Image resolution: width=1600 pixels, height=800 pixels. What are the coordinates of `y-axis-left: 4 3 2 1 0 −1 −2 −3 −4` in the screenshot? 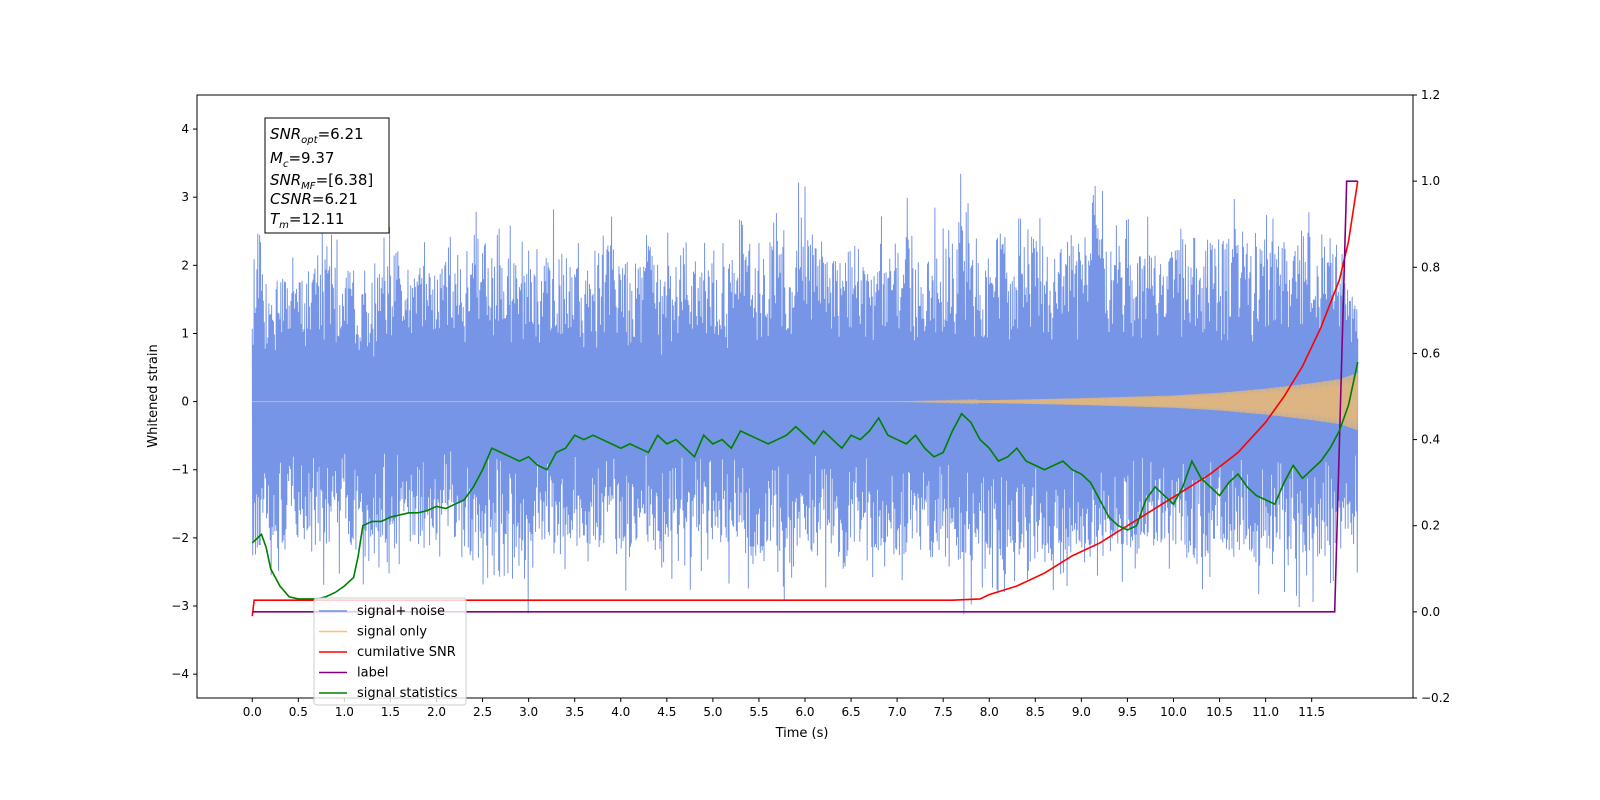 It's located at (184, 401).